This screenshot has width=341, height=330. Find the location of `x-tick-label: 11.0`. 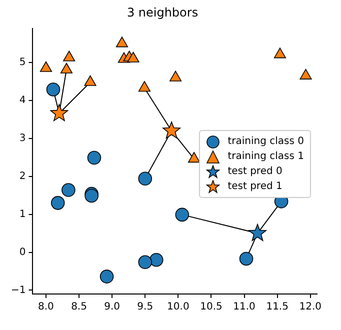

x-tick-label: 11.0 is located at coordinates (244, 307).